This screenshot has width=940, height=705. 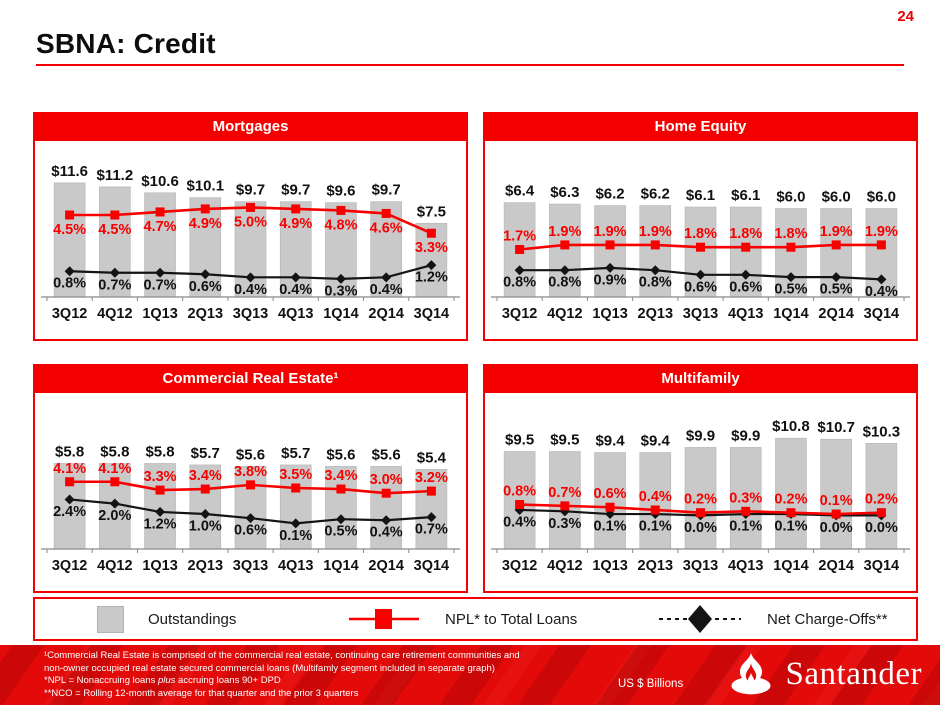 What do you see at coordinates (470, 65) in the screenshot?
I see `title-underline` at bounding box center [470, 65].